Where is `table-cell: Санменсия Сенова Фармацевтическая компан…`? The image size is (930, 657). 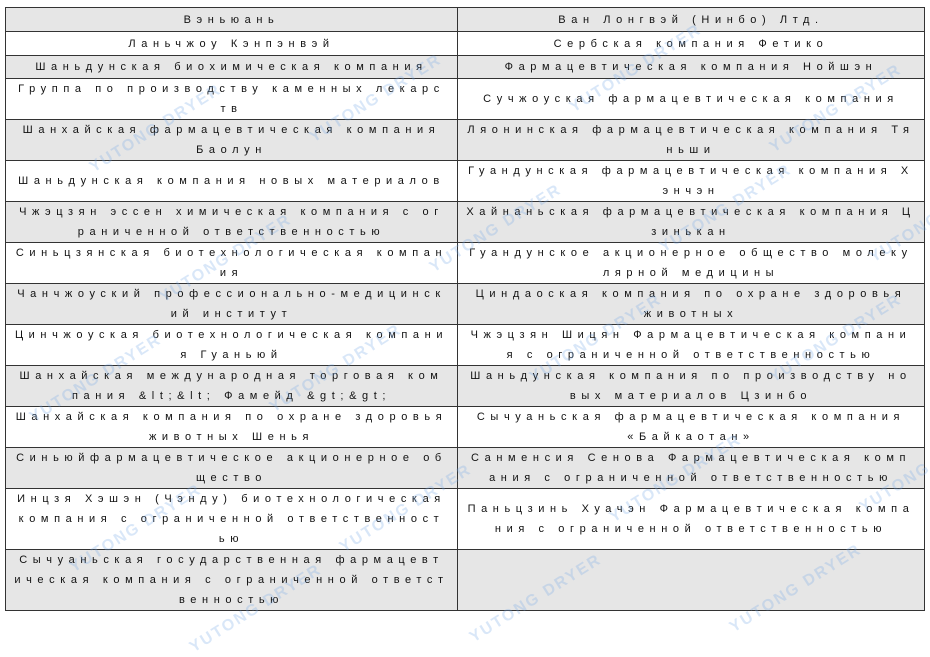 table-cell: Санменсия Сенова Фармацевтическая компан… is located at coordinates (691, 468).